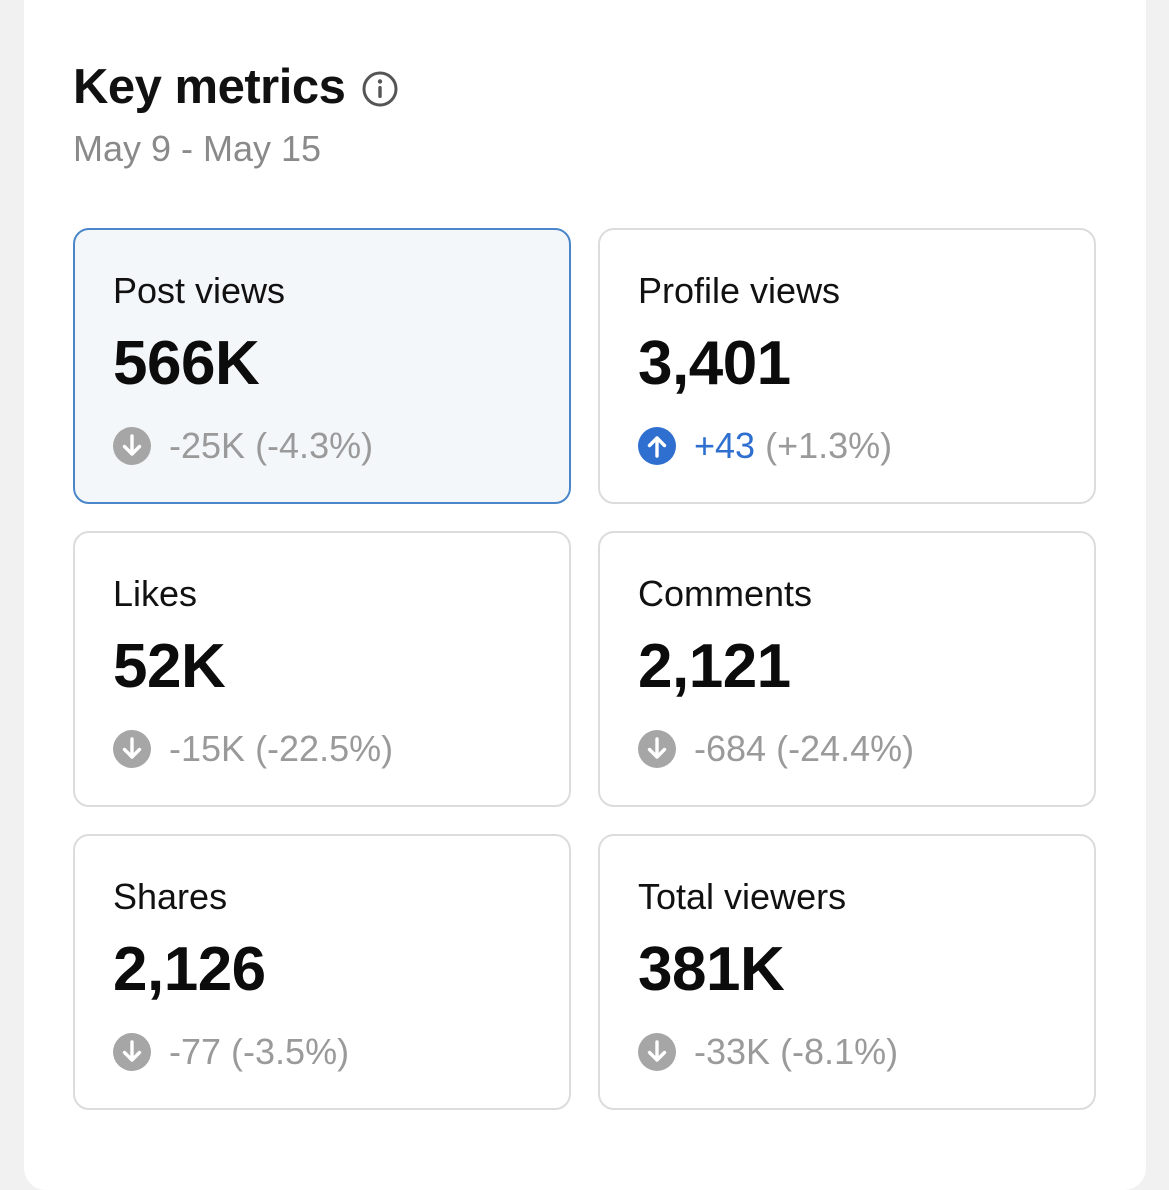 The height and width of the screenshot is (1190, 1169). Describe the element at coordinates (714, 363) in the screenshot. I see `metric-value: 3,401` at that location.